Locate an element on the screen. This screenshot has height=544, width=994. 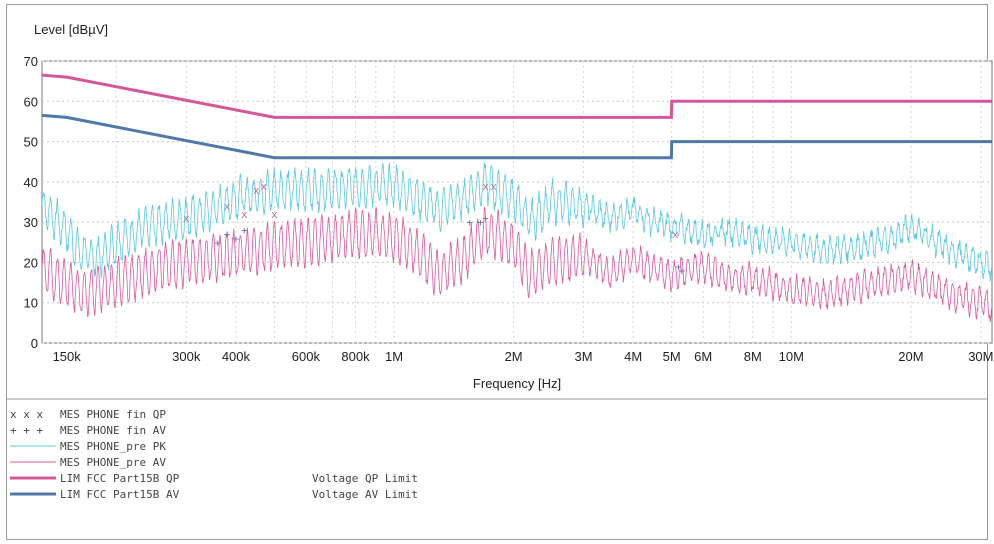
y-tick-label: 30 is located at coordinates (31, 222).